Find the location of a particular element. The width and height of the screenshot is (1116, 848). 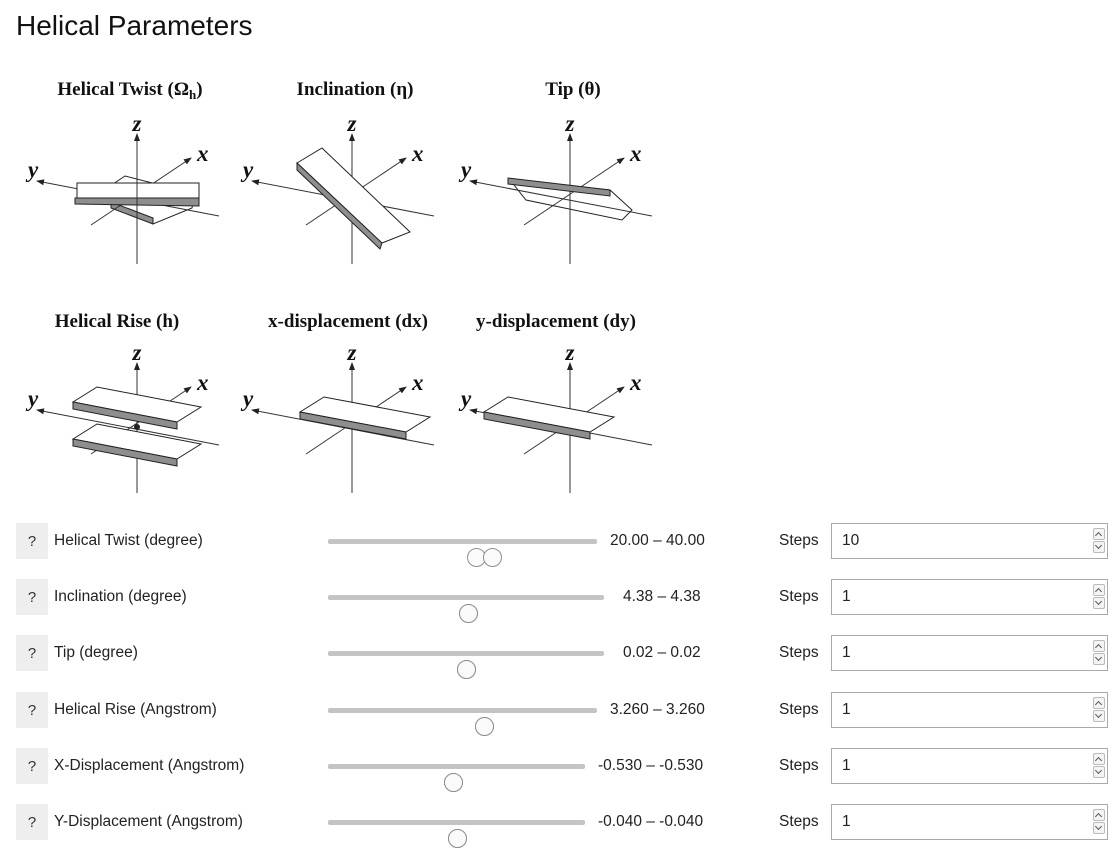

param-label: Helical Rise (Angstrom) is located at coordinates (135, 709).